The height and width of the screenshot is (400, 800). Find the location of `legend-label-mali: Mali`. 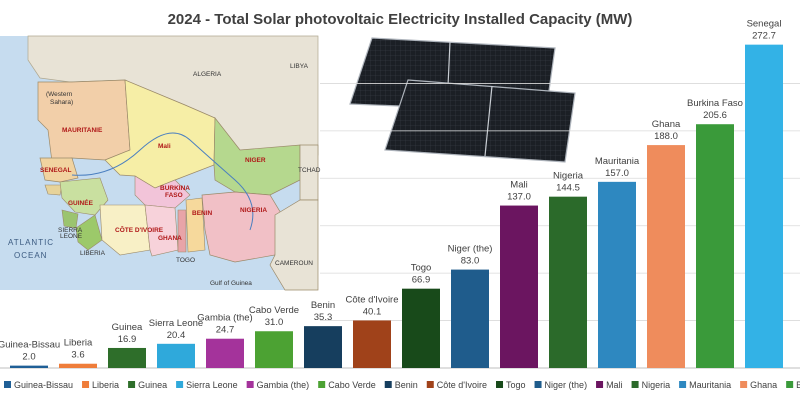

legend-label-mali: Mali is located at coordinates (614, 385).